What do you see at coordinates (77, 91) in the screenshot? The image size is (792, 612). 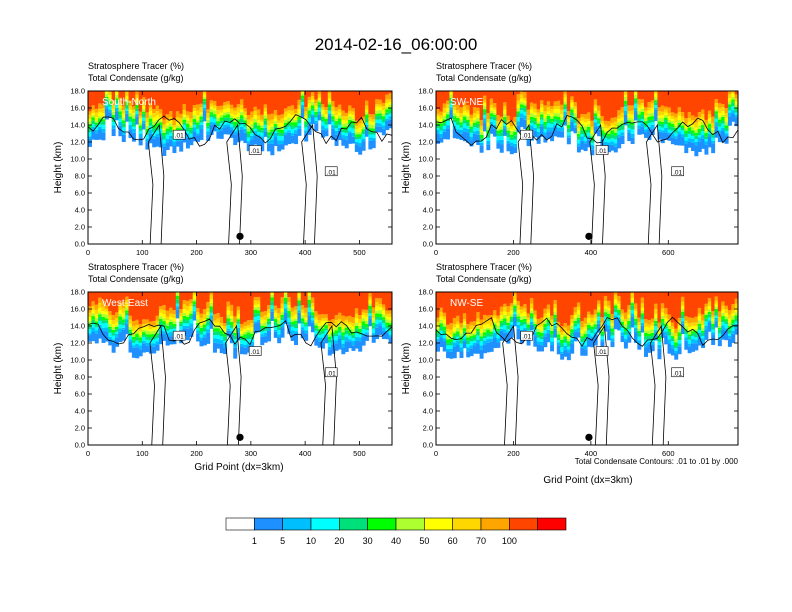 I see `y-tick-label: 18.0` at bounding box center [77, 91].